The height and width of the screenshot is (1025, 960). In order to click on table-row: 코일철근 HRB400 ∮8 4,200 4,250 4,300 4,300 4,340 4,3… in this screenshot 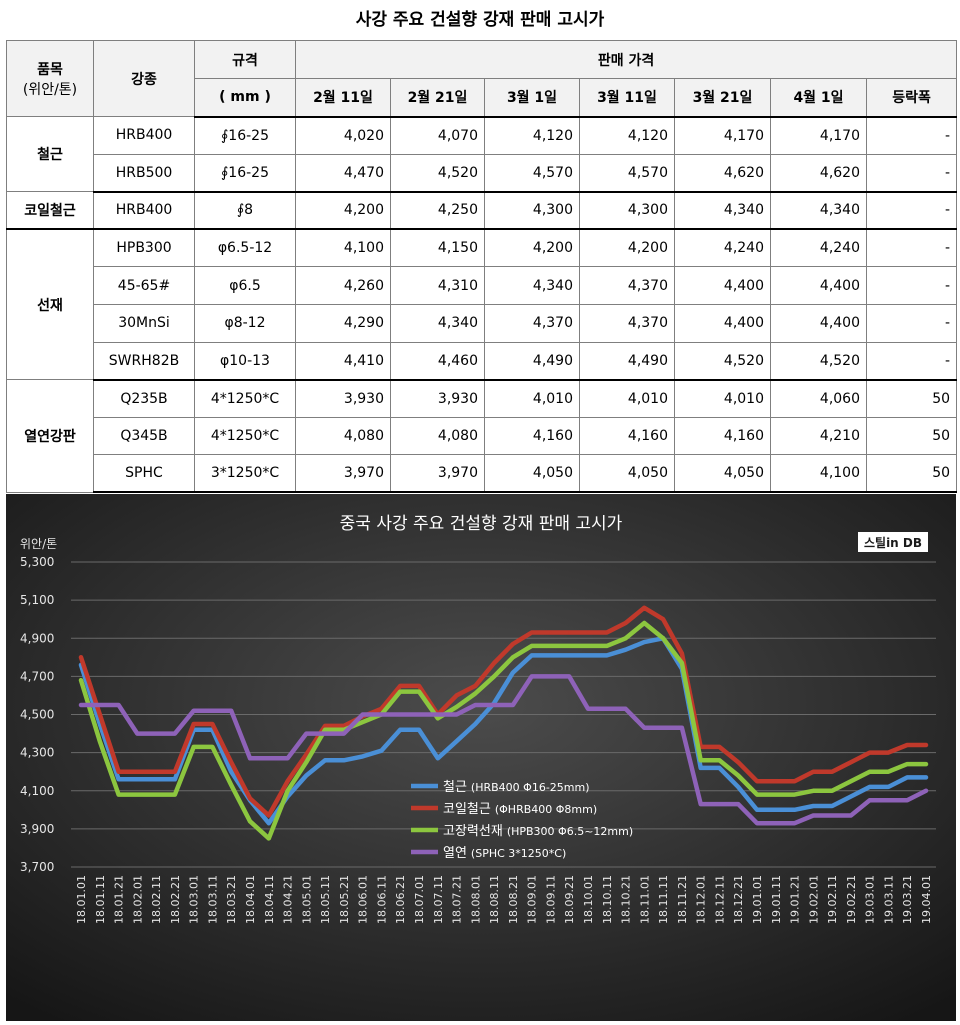, I will do `click(482, 211)`.